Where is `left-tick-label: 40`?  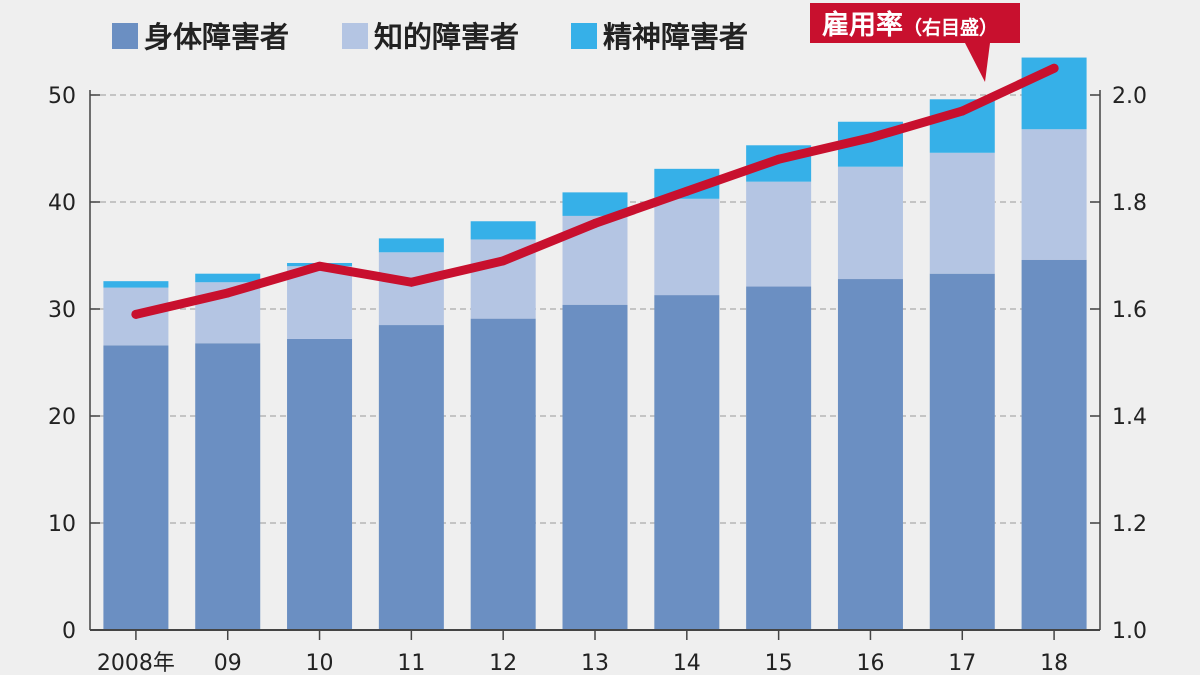 left-tick-label: 40 is located at coordinates (62, 203).